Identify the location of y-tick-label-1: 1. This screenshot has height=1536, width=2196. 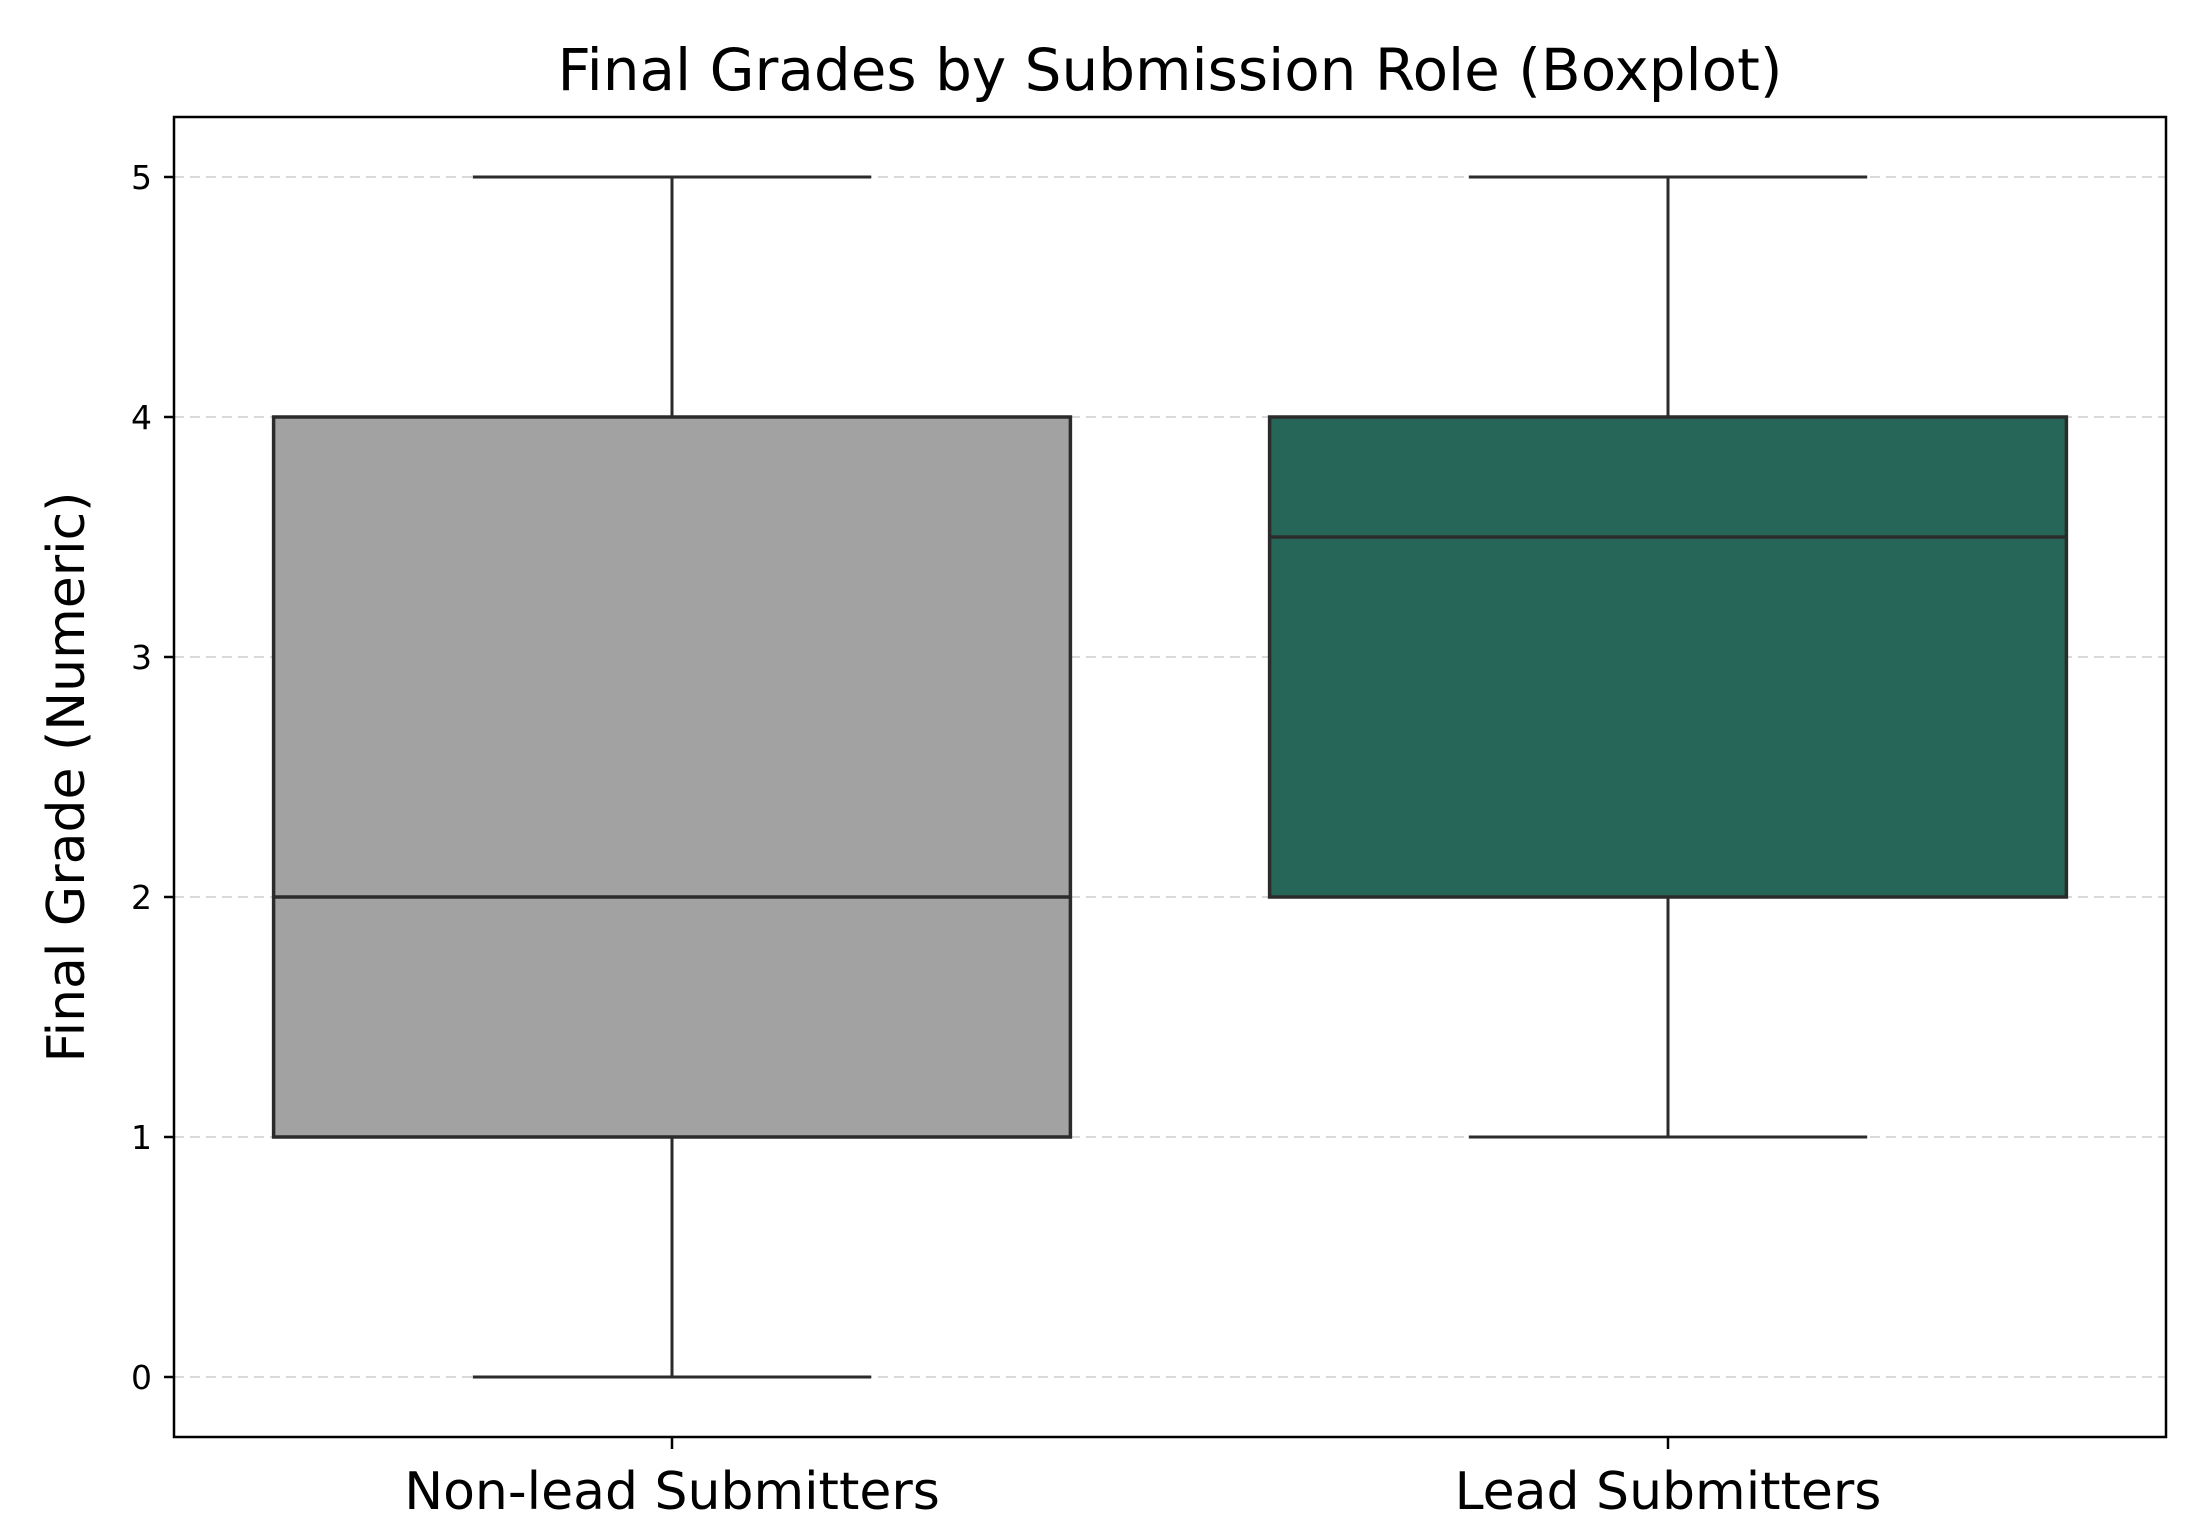
(141, 1137).